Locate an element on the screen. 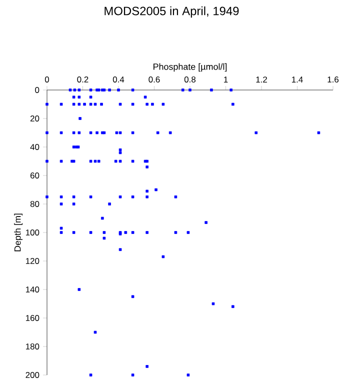 Image resolution: width=343 pixels, height=384 pixels. x-tick-label: 0 is located at coordinates (47, 79).